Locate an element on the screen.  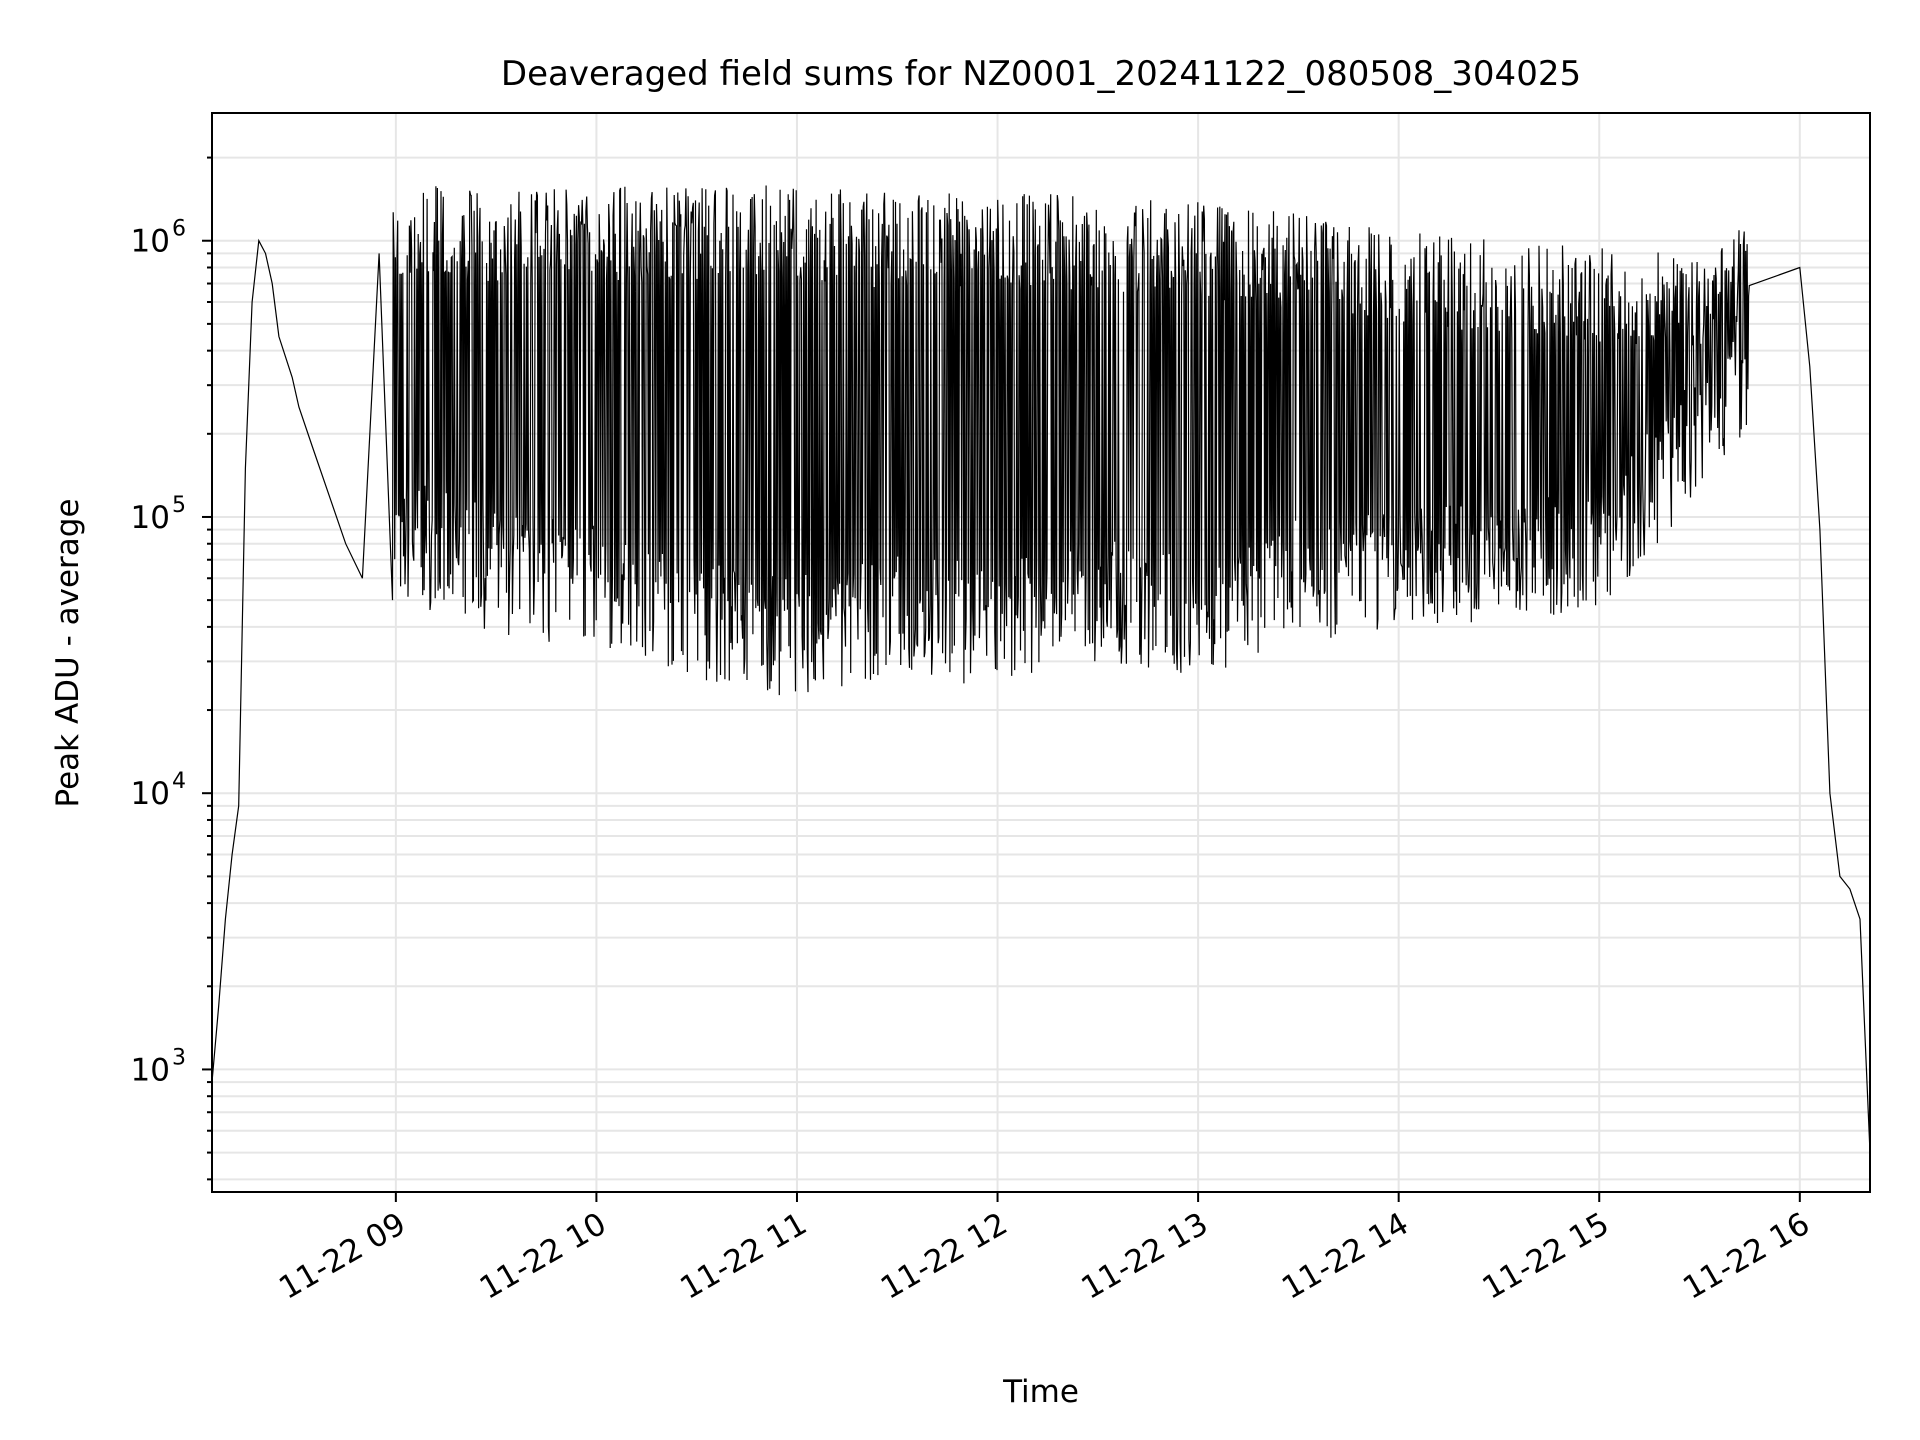
y-tick-exponent: 4 is located at coordinates (179, 781).